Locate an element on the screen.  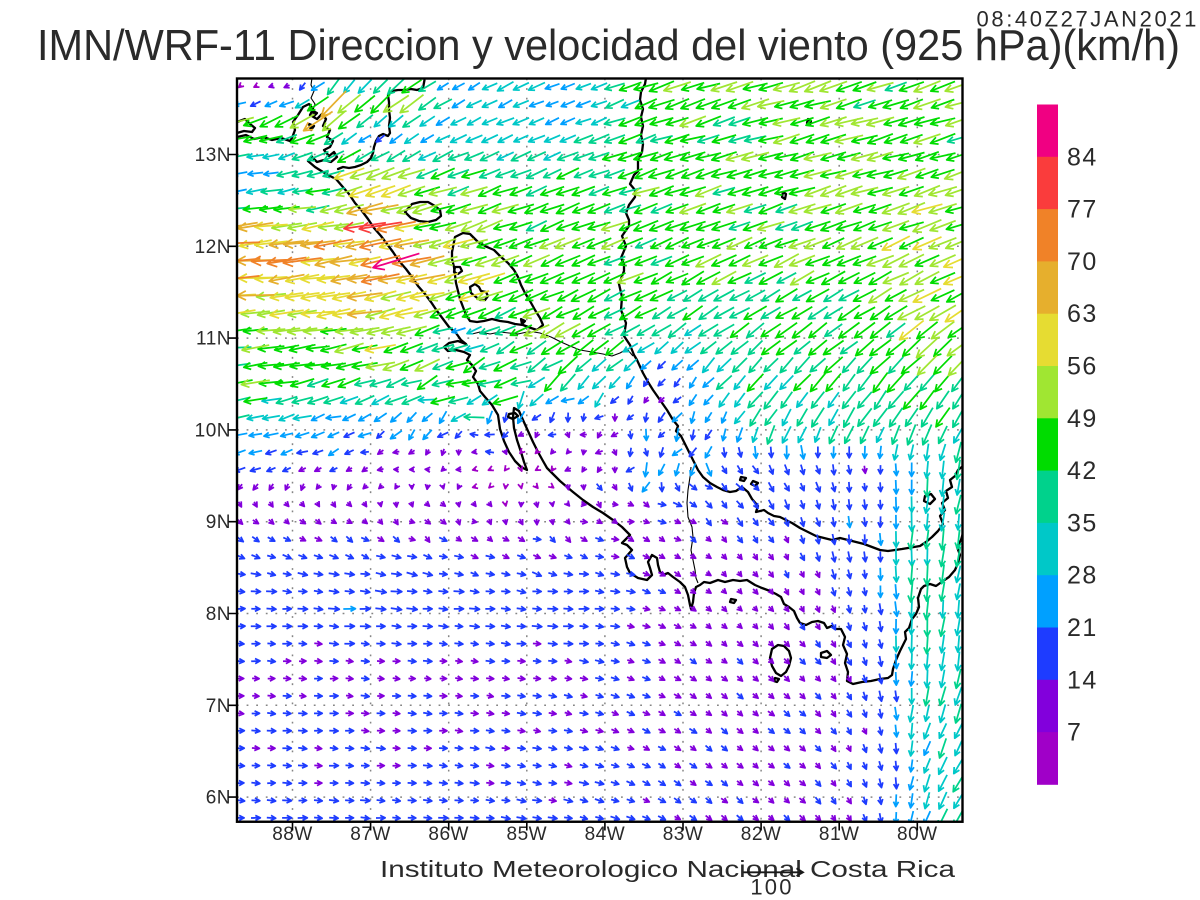
svg-text: 7N is located at coordinates (218, 706).